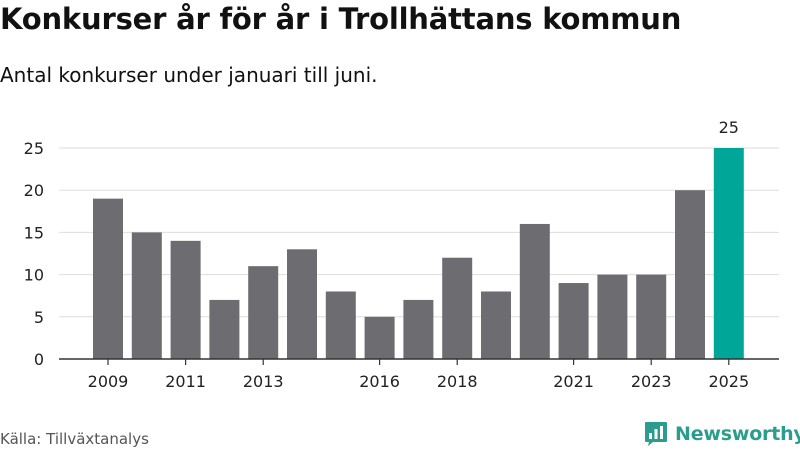  What do you see at coordinates (74, 439) in the screenshot?
I see `source-note: Källa: Tillväxtanalys` at bounding box center [74, 439].